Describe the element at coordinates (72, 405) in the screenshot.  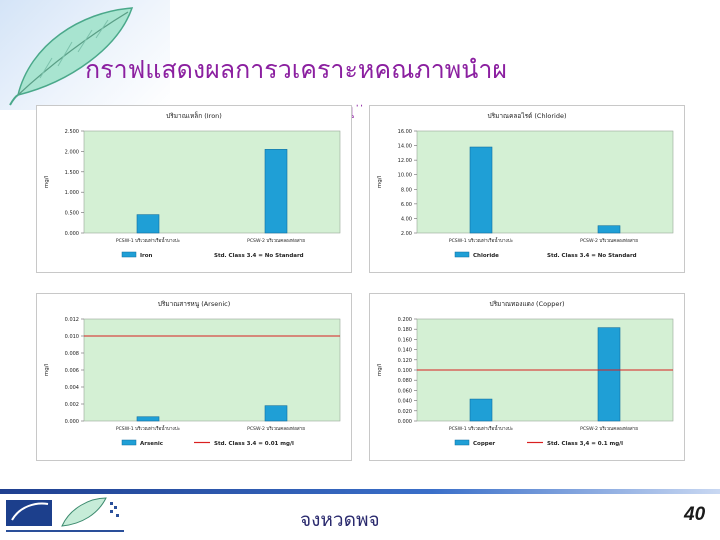
I see `y-tick-label: 0.002` at that location.